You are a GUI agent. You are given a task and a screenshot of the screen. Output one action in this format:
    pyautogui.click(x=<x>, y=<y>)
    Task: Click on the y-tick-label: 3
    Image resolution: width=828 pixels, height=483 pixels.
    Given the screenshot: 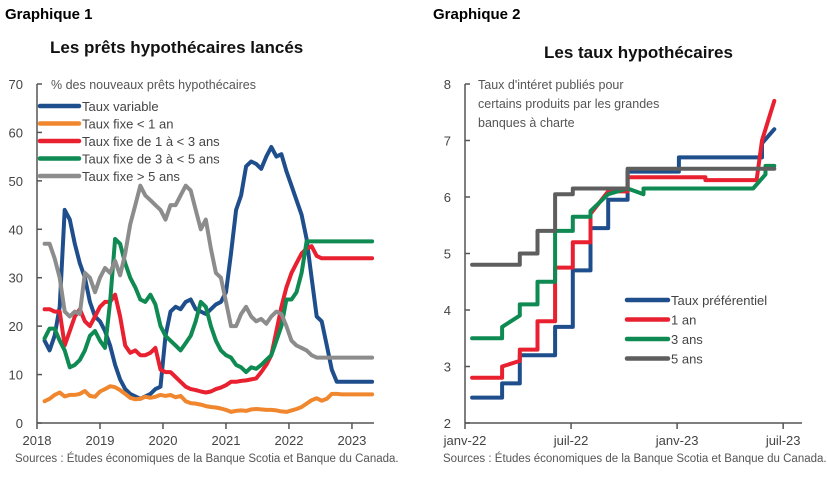 What is the action you would take?
    pyautogui.click(x=447, y=367)
    